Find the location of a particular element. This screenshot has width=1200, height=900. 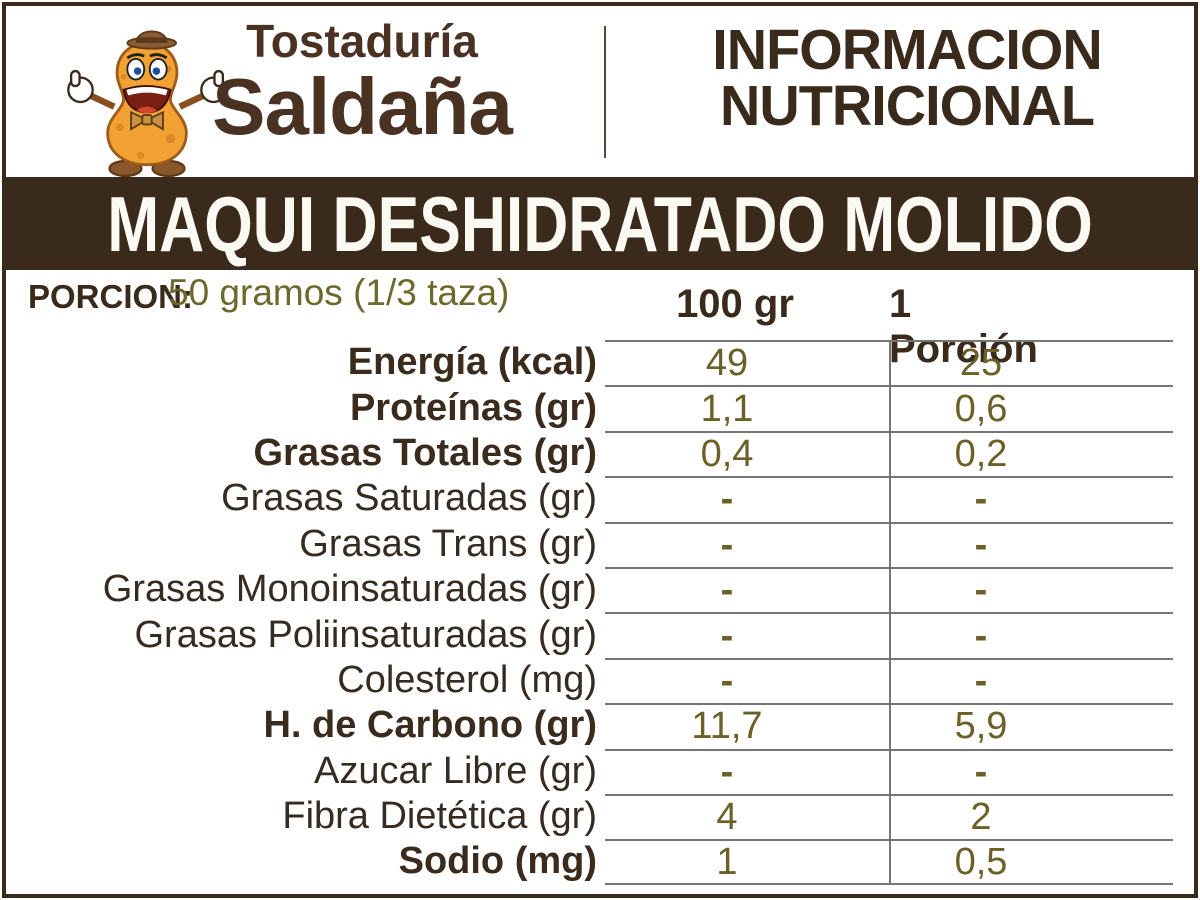

nutrient-label: Grasas Poliinsaturadas (gr) is located at coordinates (365, 634).